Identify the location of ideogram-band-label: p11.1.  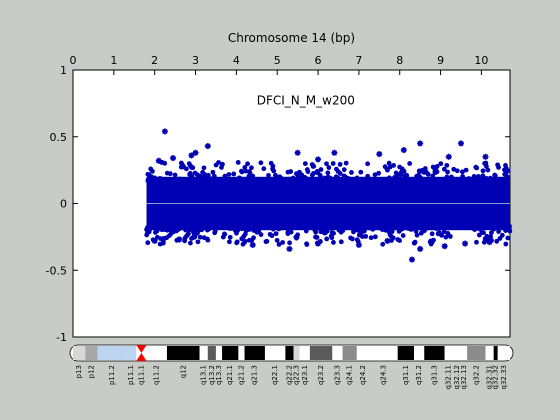
(131, 375).